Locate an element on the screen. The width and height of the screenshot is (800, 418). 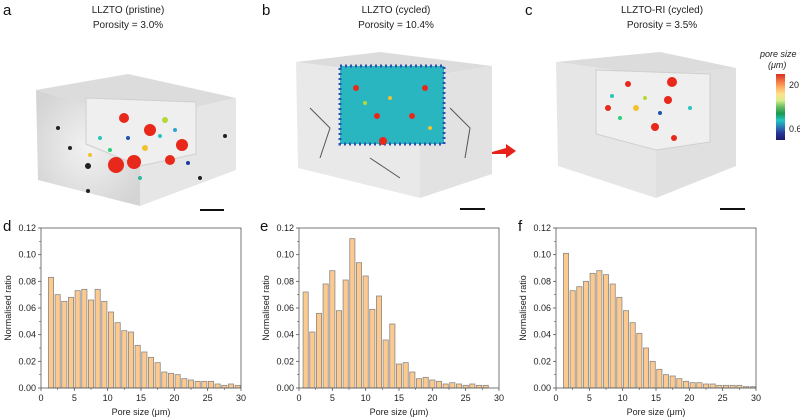
render-a-3d-volume is located at coordinates (136, 142).